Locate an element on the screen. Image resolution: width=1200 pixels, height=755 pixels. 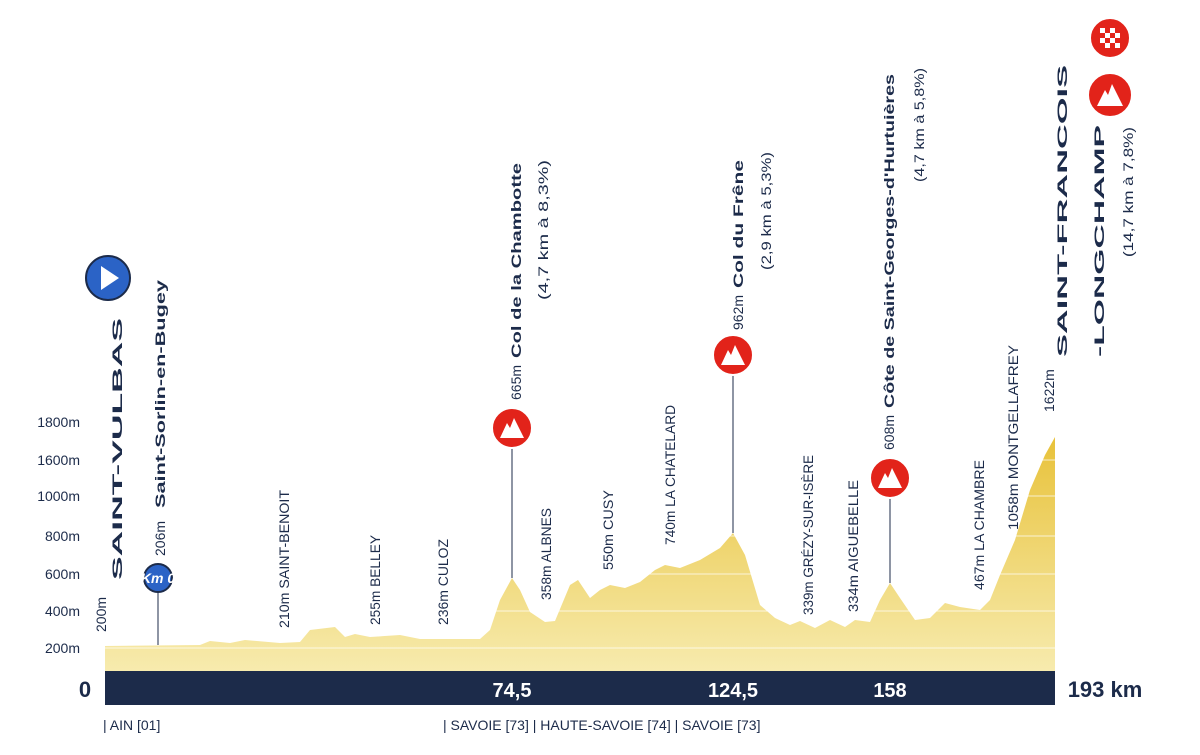
town-label: 358m ALBNES is located at coordinates (546, 554).